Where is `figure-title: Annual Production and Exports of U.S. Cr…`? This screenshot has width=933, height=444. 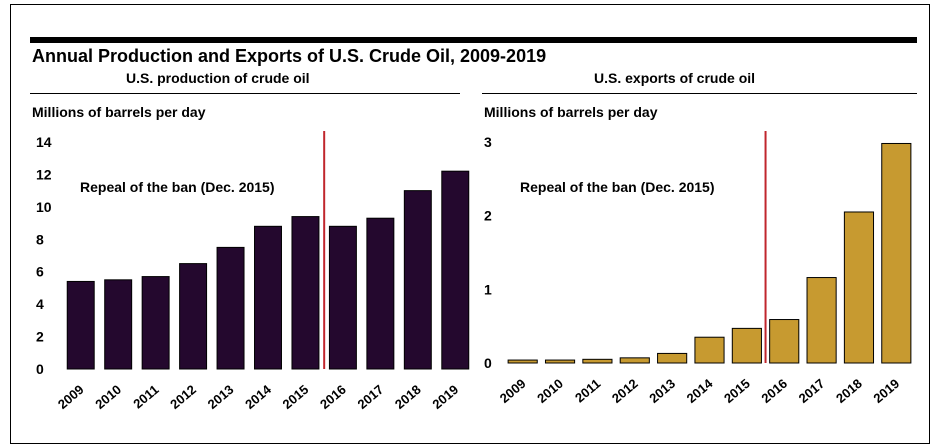
figure-title: Annual Production and Exports of U.S. Cr… is located at coordinates (289, 56).